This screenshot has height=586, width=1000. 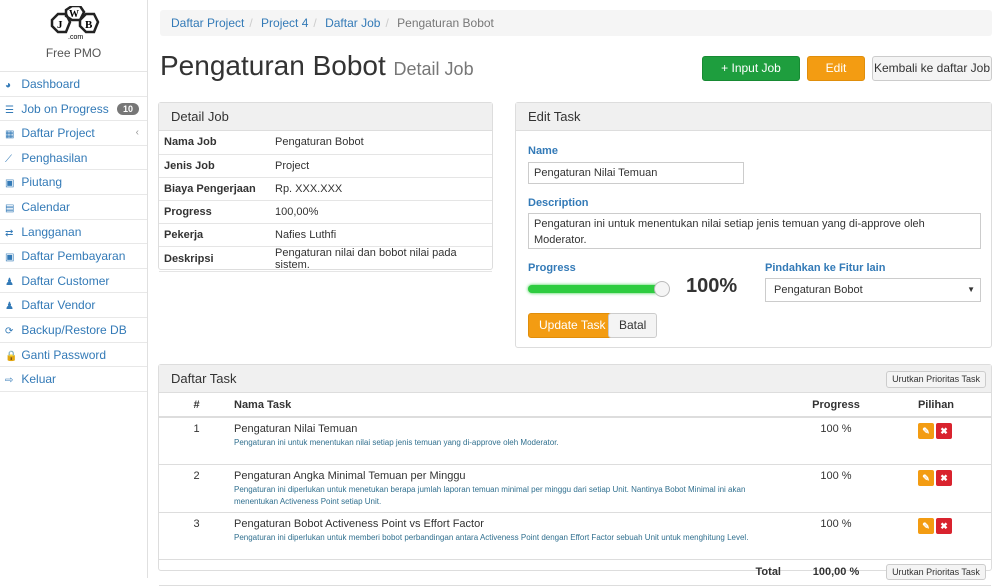 What do you see at coordinates (317, 66) in the screenshot?
I see `page-title: Pengaturan Bobot Detail Job` at bounding box center [317, 66].